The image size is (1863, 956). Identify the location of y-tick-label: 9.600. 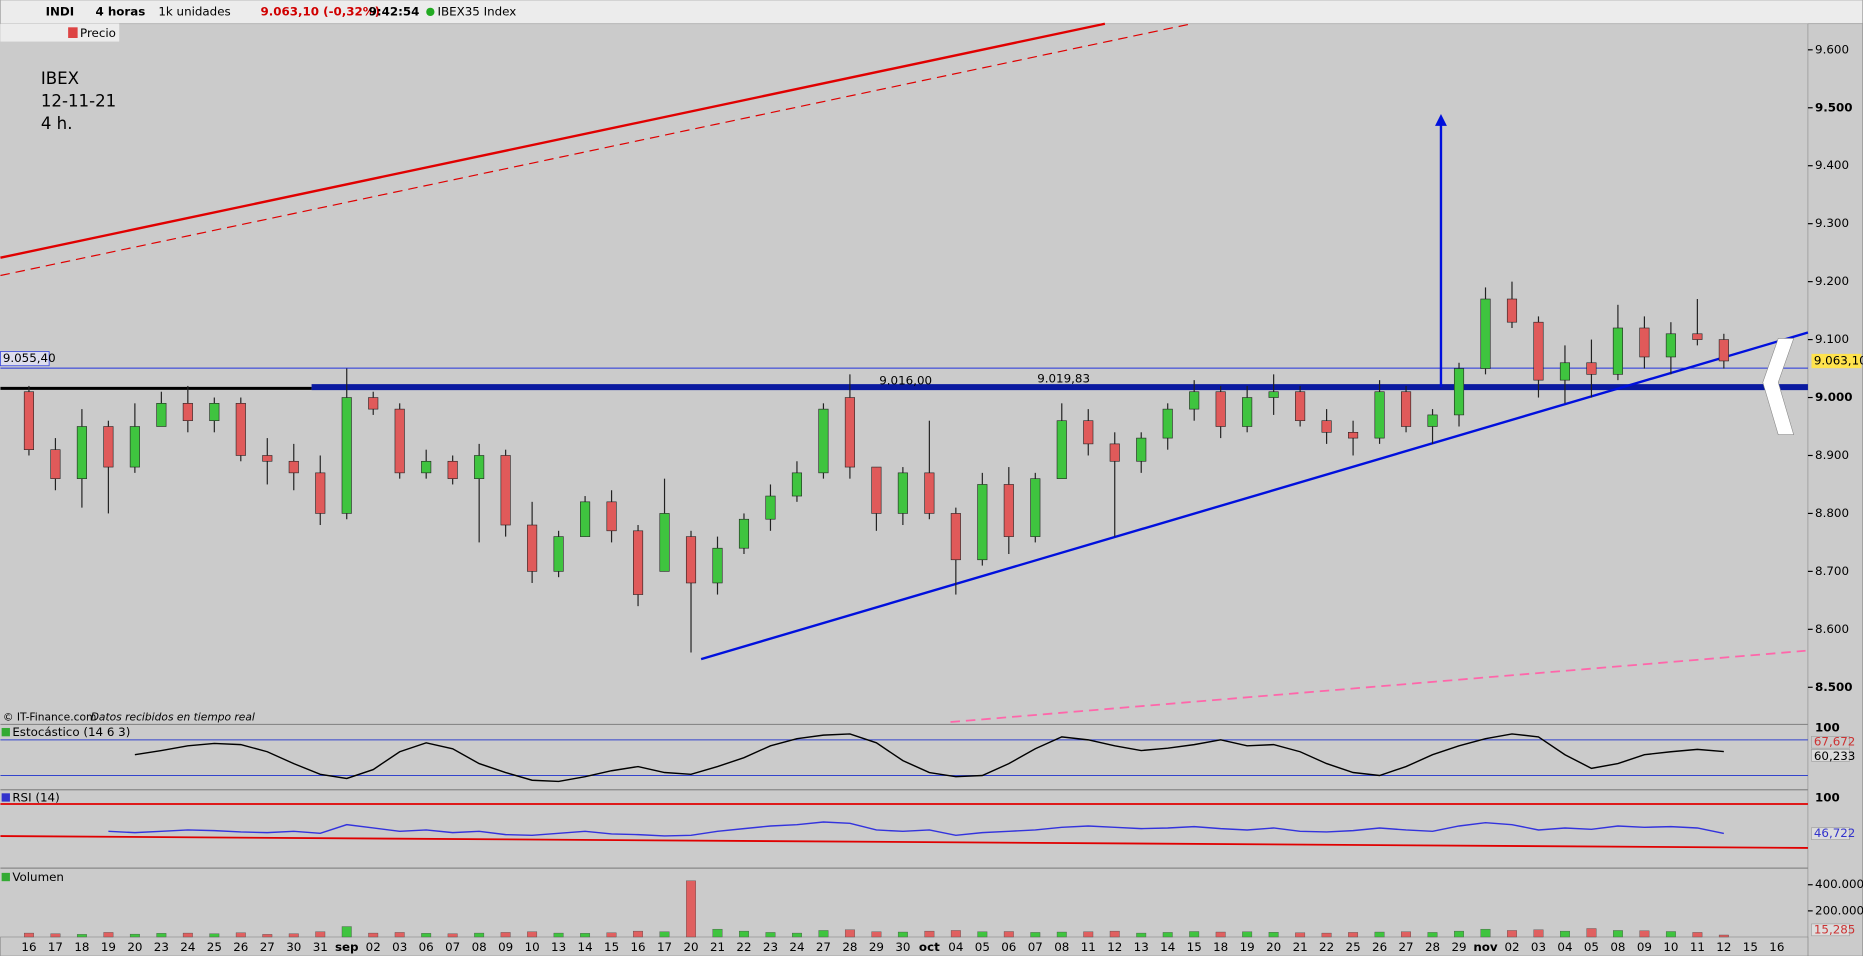
(1832, 49).